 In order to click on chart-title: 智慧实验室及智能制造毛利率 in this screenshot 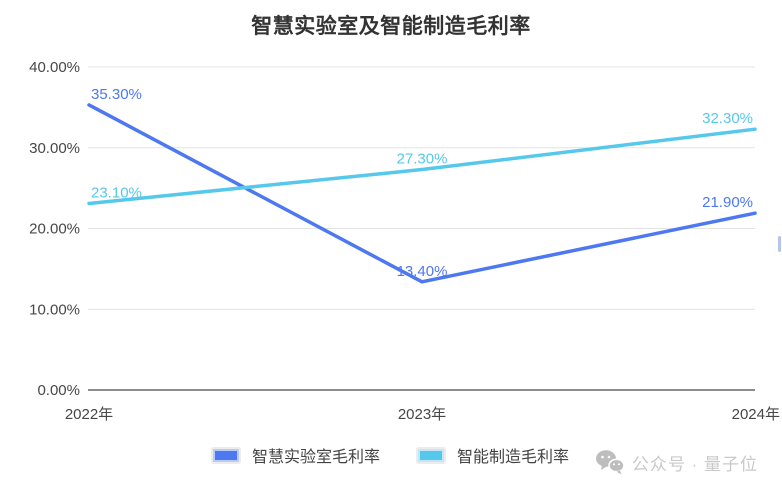, I will do `click(391, 26)`.